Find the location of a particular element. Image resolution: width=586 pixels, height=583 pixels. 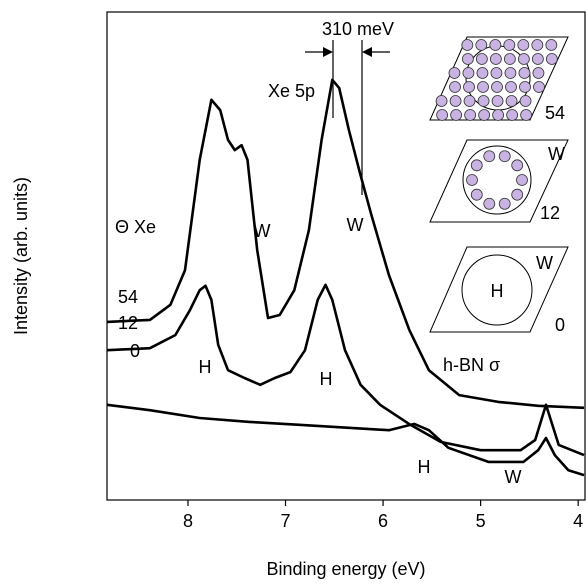

x-axis-label: Binding energy (eV) is located at coordinates (345, 569).